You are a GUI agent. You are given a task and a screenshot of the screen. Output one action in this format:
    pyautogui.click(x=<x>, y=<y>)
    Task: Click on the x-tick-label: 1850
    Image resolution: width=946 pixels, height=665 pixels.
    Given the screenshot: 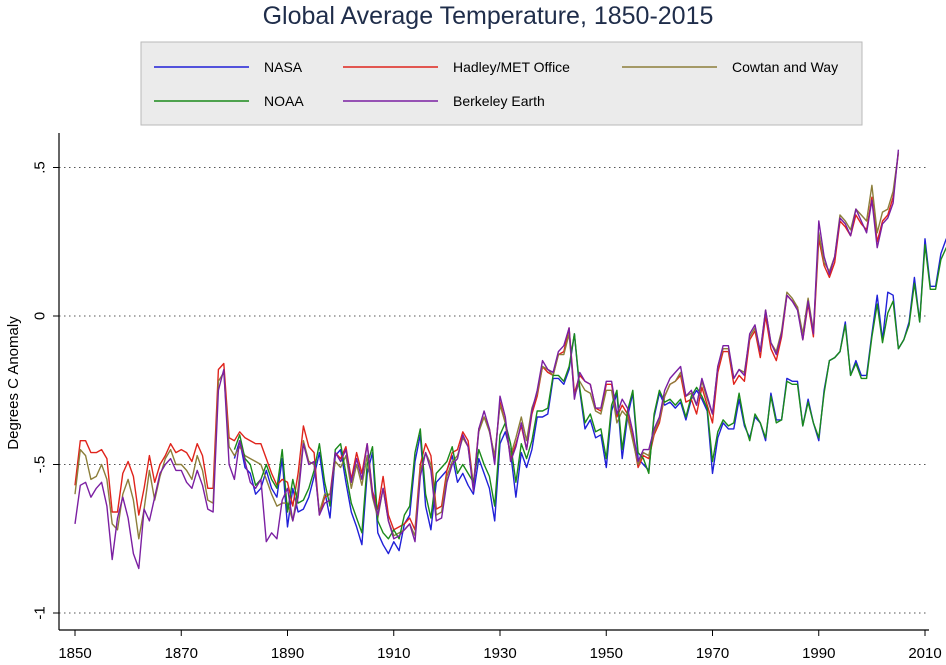 What is the action you would take?
    pyautogui.click(x=74, y=653)
    